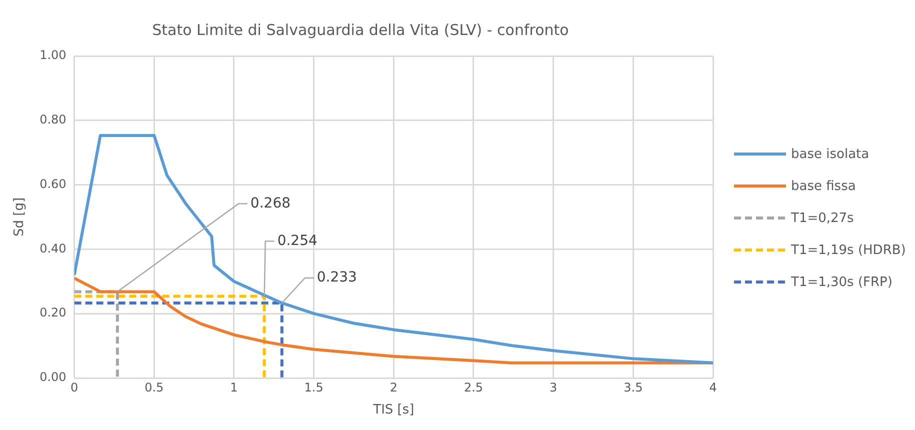 Image resolution: width=915 pixels, height=430 pixels. Describe the element at coordinates (53, 313) in the screenshot. I see `y-tick-label: 0.20` at that location.